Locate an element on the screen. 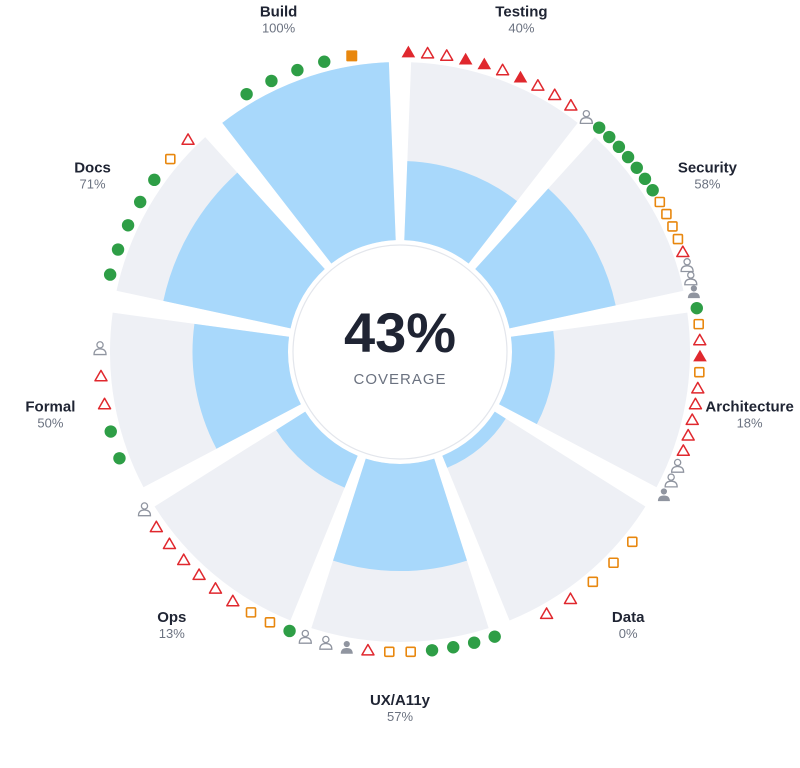  label-formal-percent: 50% is located at coordinates (50, 423).